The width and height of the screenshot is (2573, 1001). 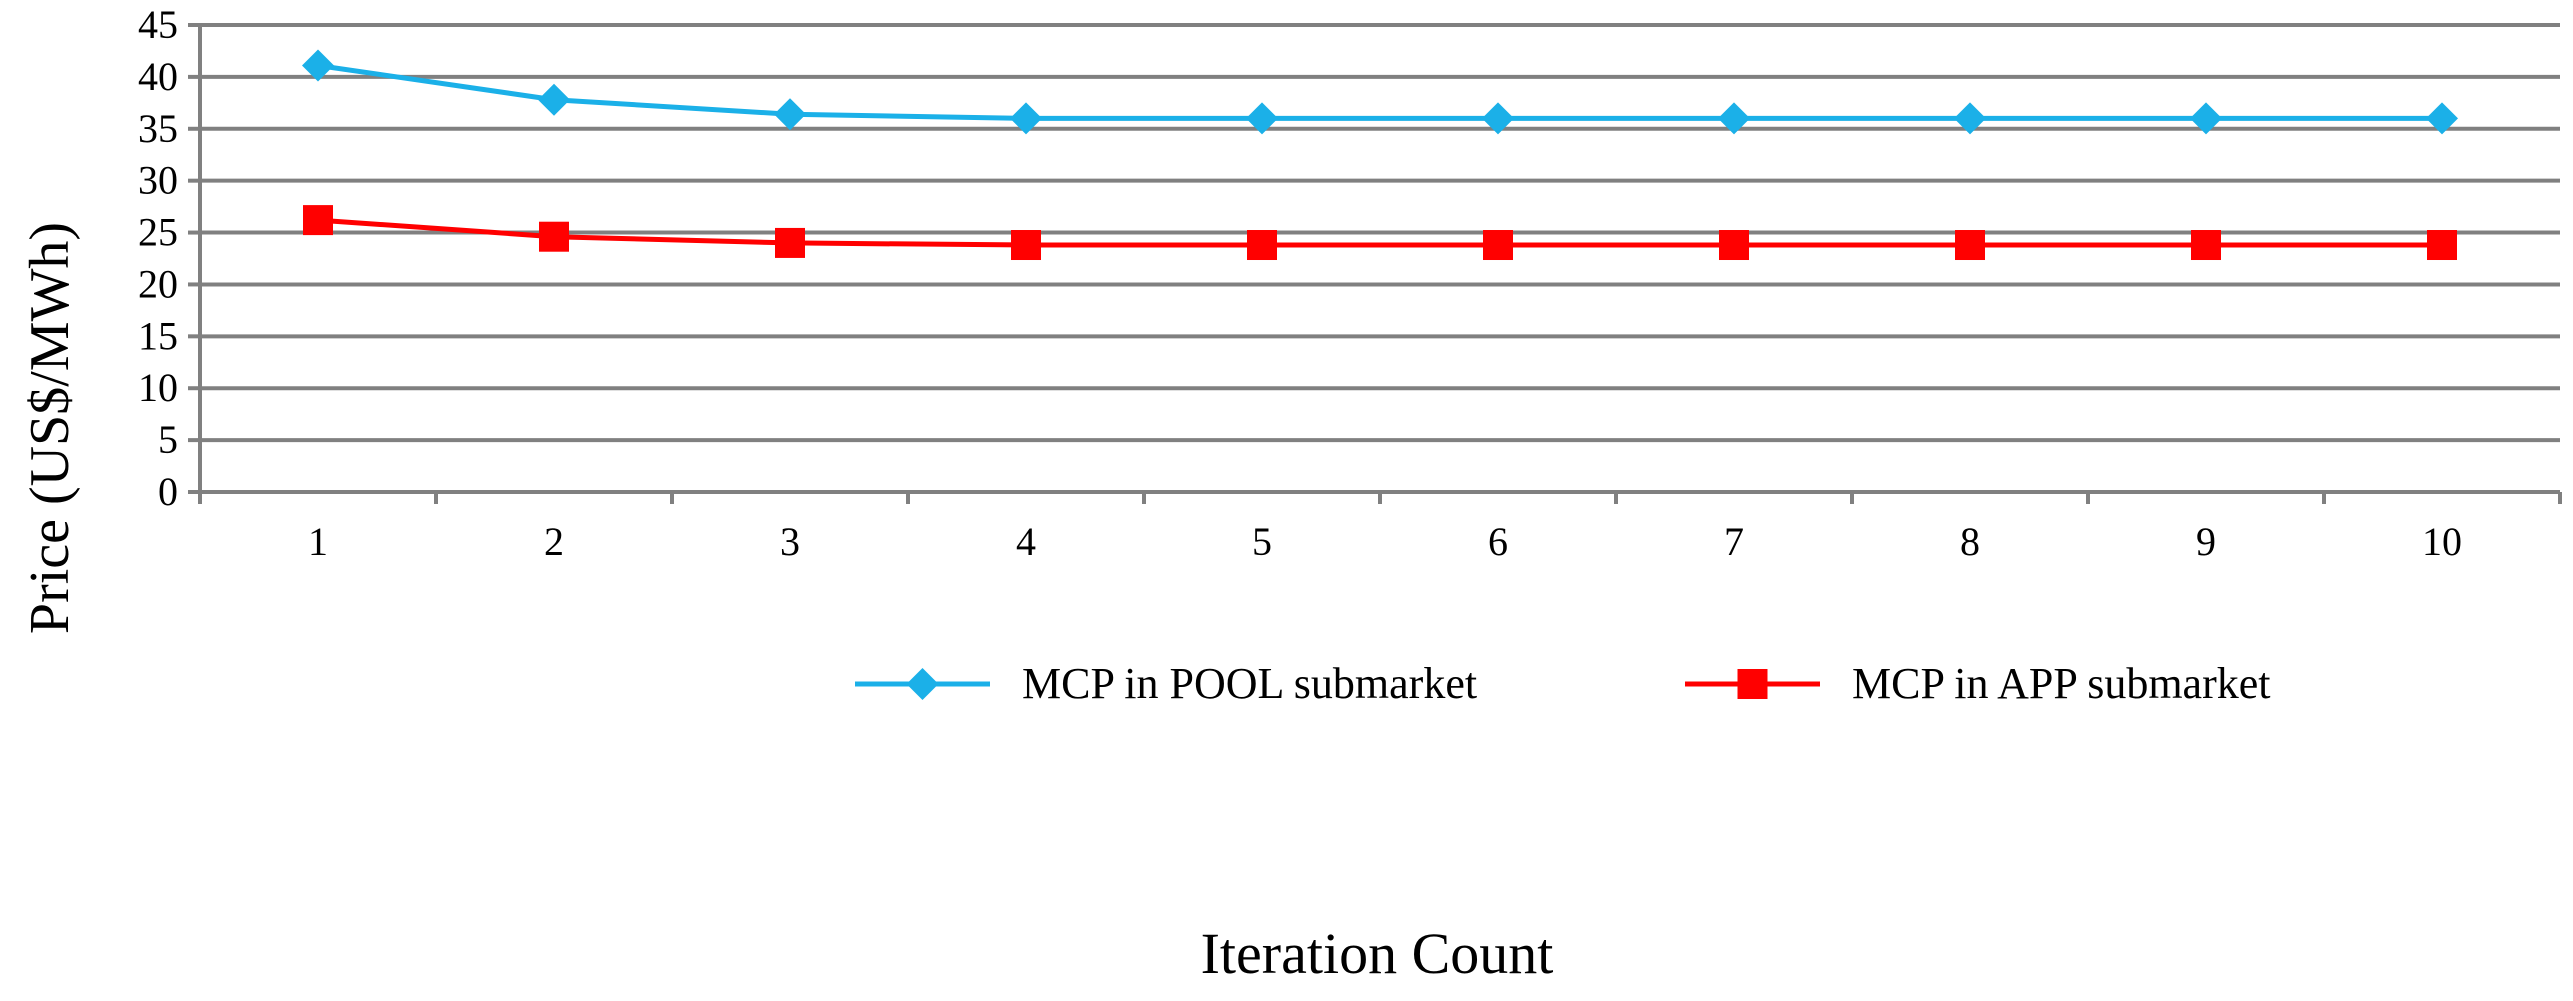 I want to click on y-tick-label: 0, so click(x=168, y=491).